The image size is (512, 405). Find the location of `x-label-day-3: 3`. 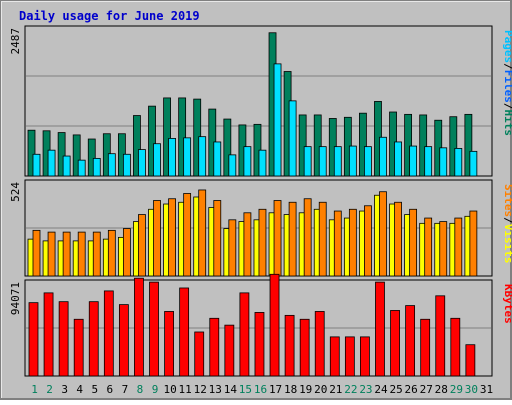

x-label-day-3: 3 is located at coordinates (64, 389).